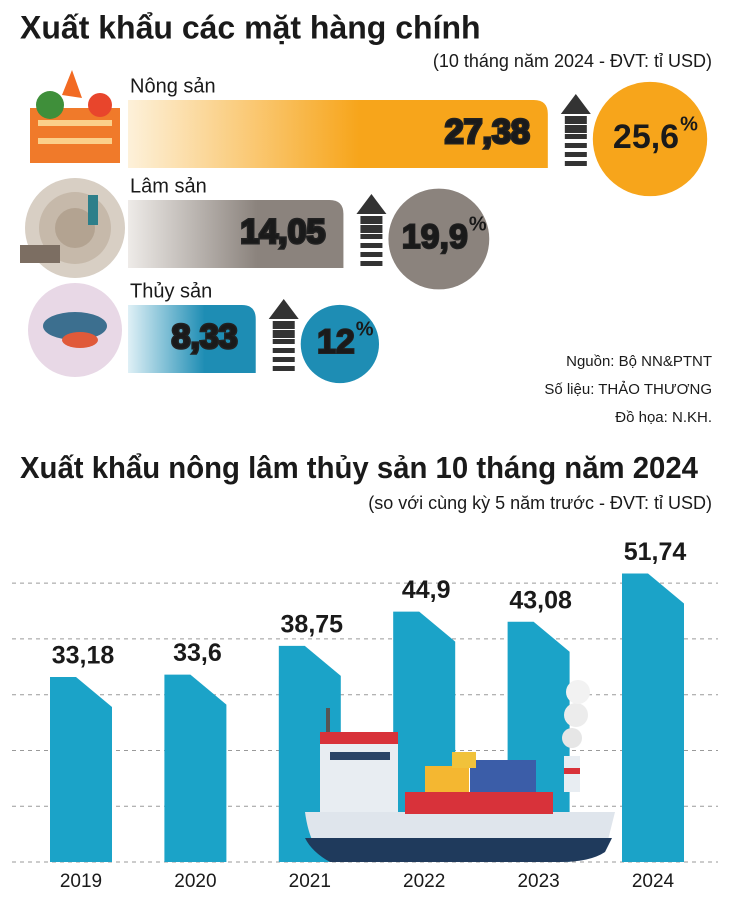  Describe the element at coordinates (81, 881) in the screenshot. I see `x-tick-label: 2019` at that location.